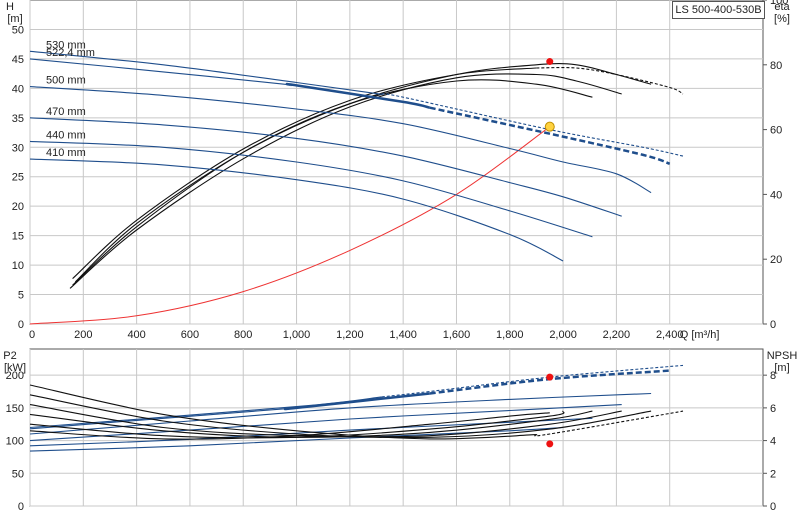  I want to click on y-right-tick-label: 100, so click(779, 3).